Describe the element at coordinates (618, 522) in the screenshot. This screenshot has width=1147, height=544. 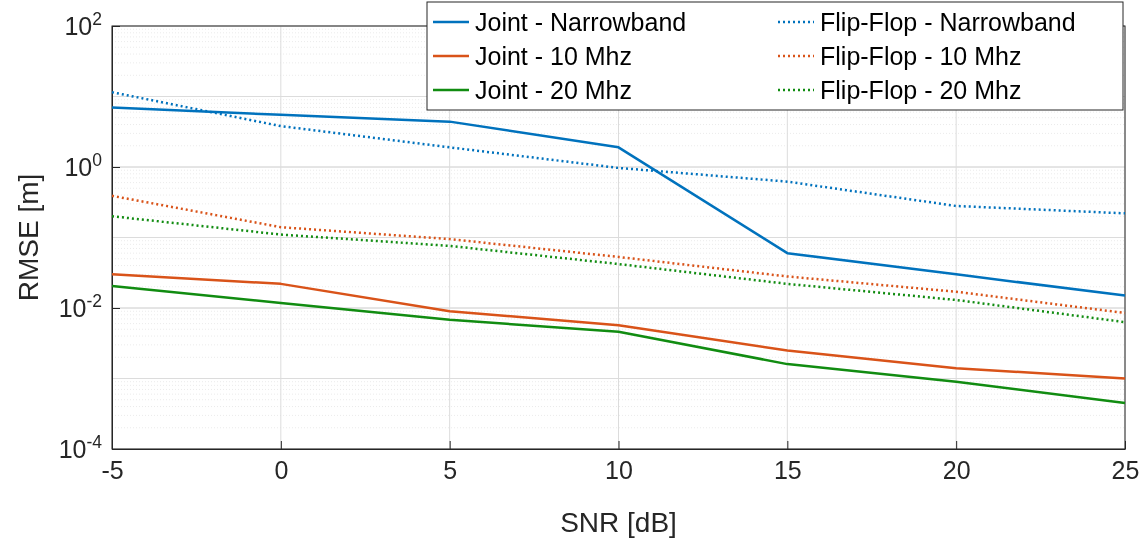
I see `x-axis-title: SNR [dB]` at that location.